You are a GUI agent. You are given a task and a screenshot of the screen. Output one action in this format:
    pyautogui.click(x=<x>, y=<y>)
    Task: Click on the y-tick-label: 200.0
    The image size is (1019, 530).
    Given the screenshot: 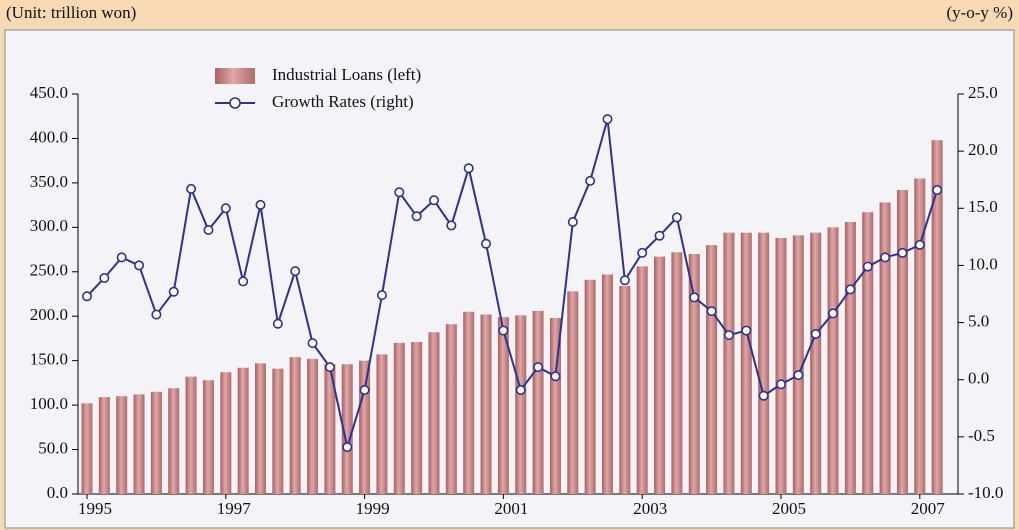 What is the action you would take?
    pyautogui.click(x=49, y=314)
    